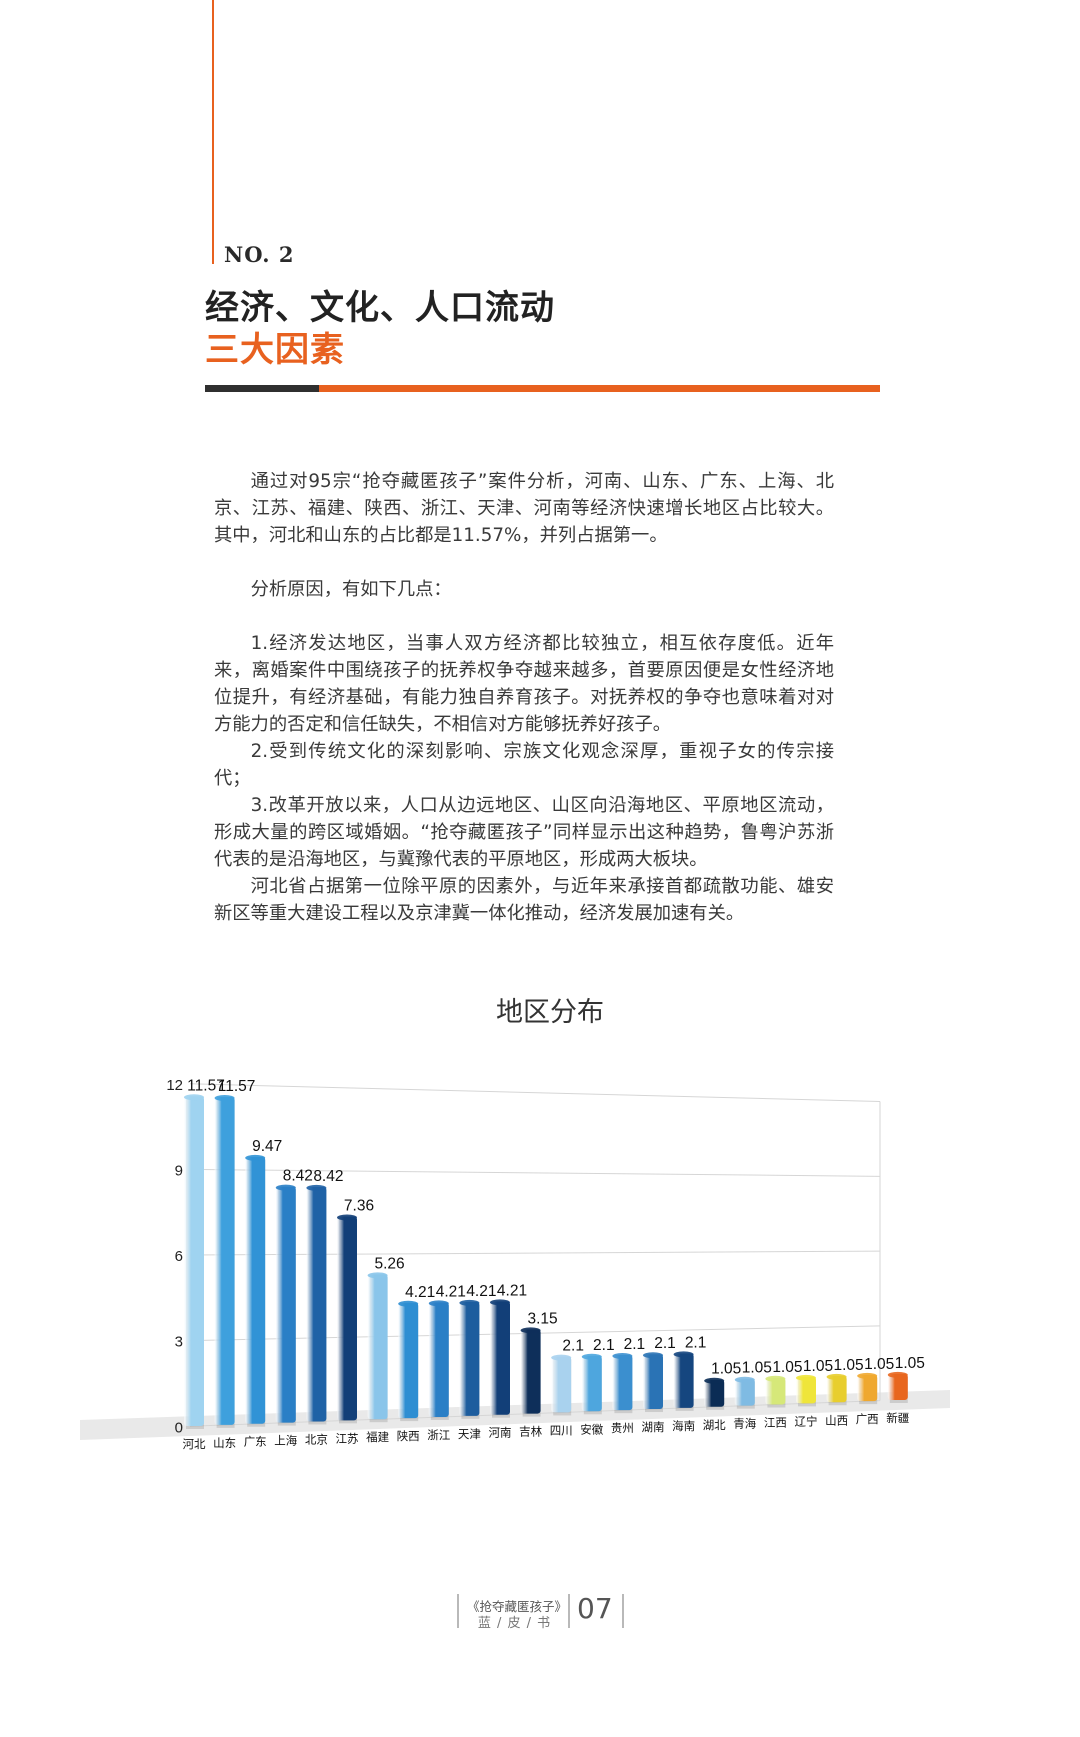  What do you see at coordinates (194, 1444) in the screenshot?
I see `xtick-label: 河北` at bounding box center [194, 1444].